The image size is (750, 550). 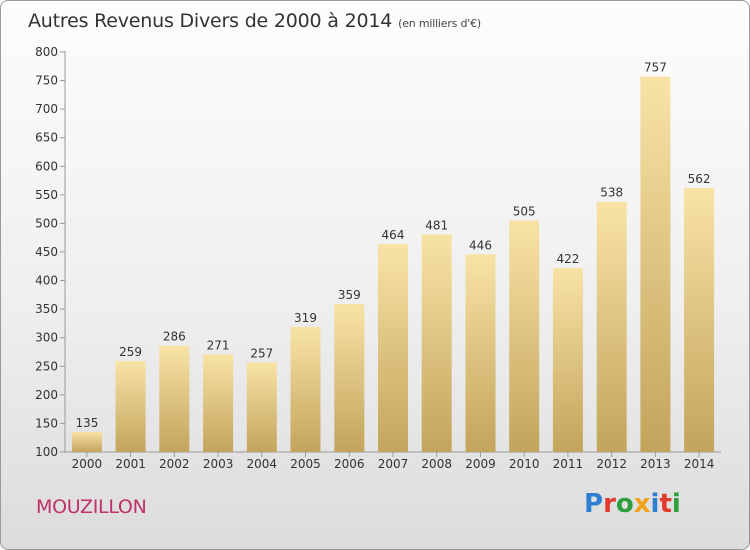 I want to click on bar-value-label: 446, so click(x=480, y=245).